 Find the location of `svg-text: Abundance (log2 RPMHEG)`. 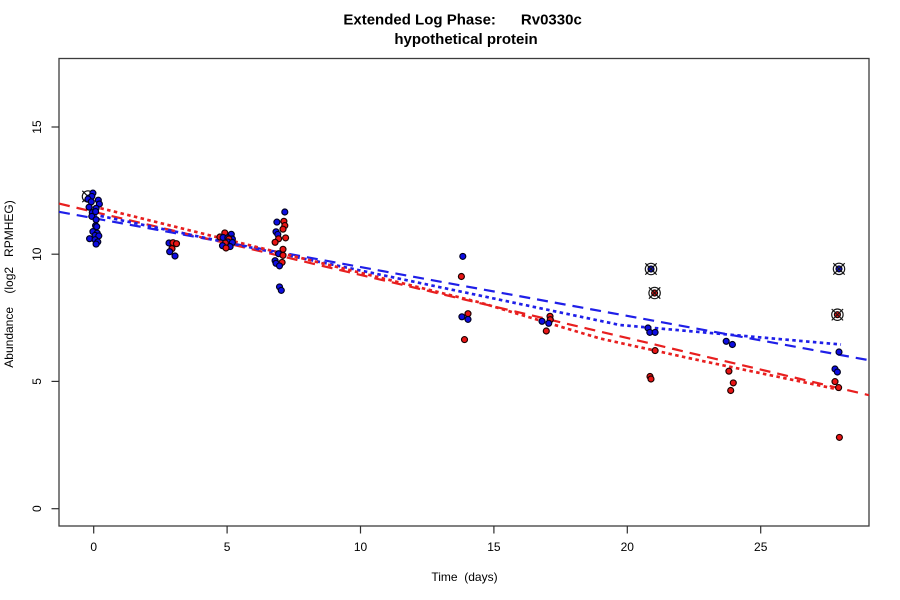

svg-text: Abundance (log2 RPMHEG) is located at coordinates (9, 283).